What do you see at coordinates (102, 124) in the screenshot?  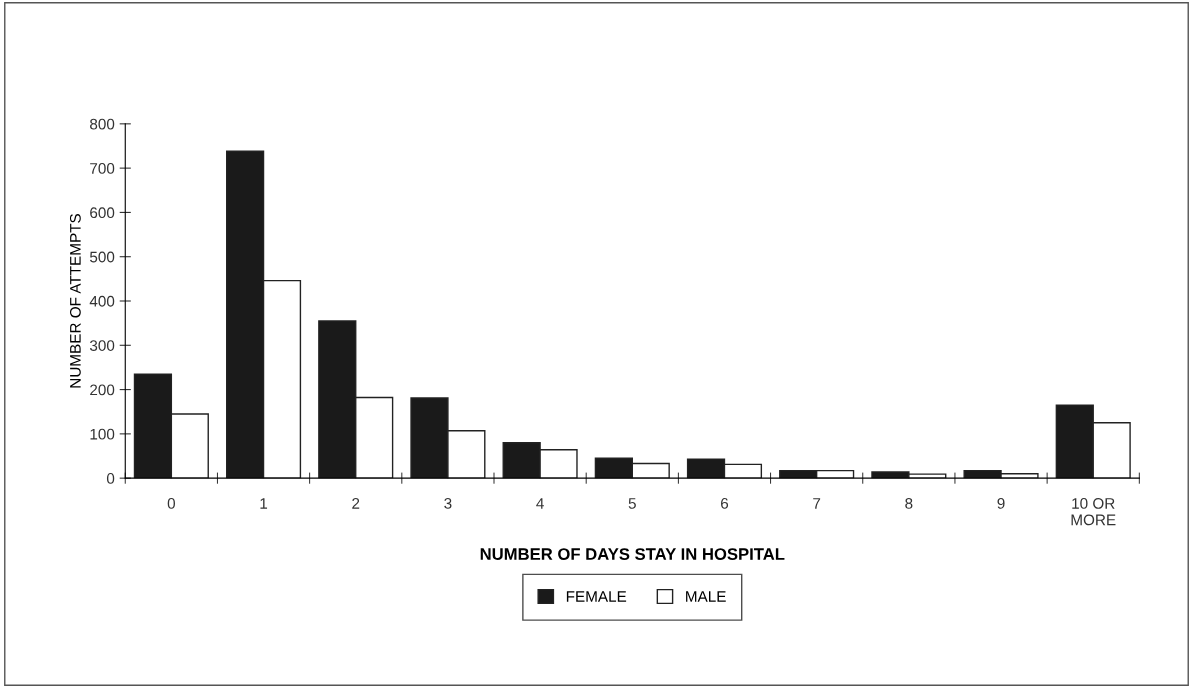 I see `y-tick-label: 800` at bounding box center [102, 124].